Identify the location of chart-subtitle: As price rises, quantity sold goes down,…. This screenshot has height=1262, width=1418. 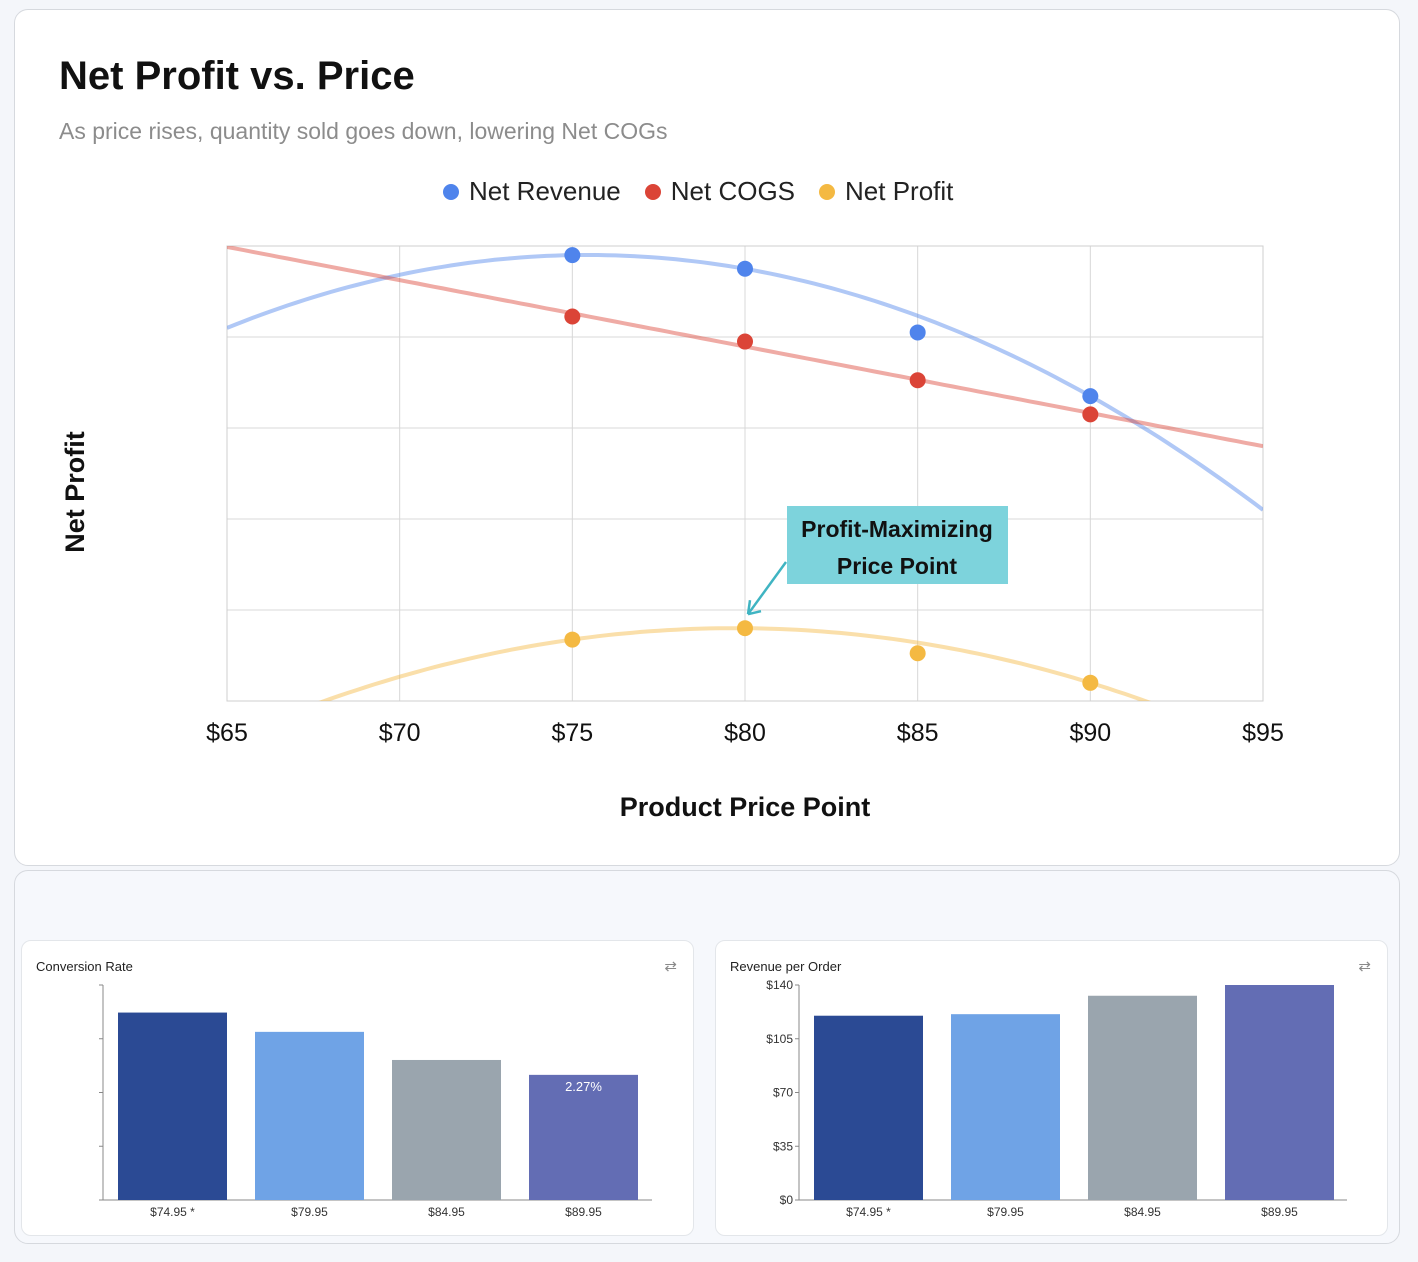
(363, 131).